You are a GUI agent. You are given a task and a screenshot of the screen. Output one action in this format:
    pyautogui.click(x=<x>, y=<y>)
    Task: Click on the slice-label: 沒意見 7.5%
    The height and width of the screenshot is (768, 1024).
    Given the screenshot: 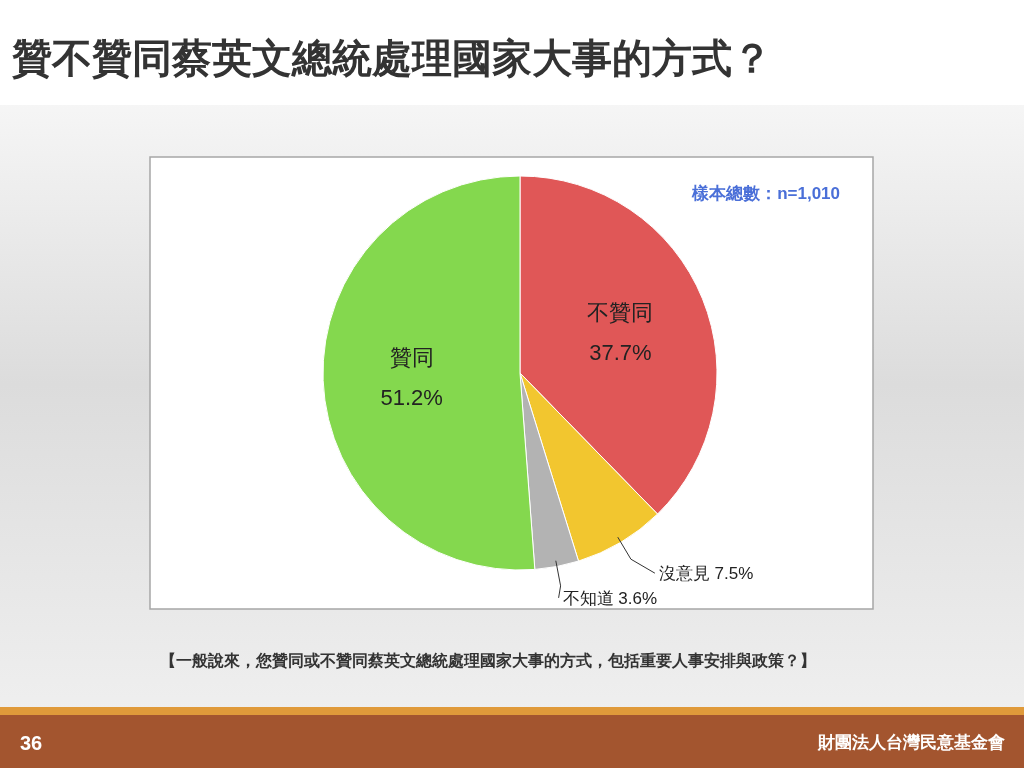 What is the action you would take?
    pyautogui.click(x=706, y=574)
    